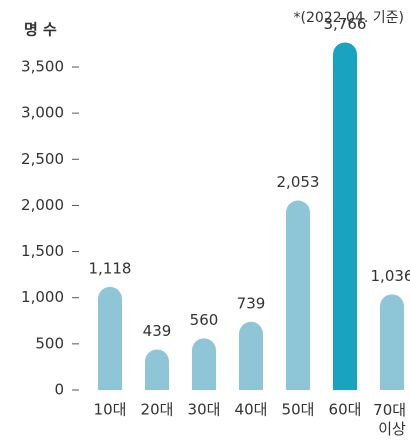 The height and width of the screenshot is (441, 410). I want to click on value-label: 560, so click(204, 320).